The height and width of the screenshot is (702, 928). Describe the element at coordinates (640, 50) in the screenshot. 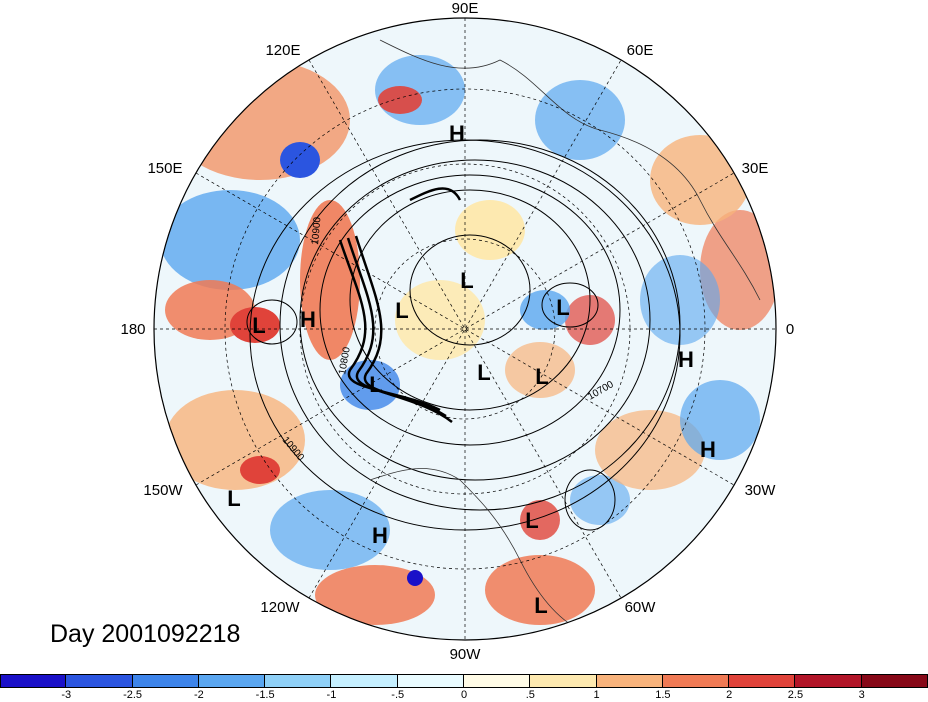

I see `lon-label-60e: 60E` at that location.